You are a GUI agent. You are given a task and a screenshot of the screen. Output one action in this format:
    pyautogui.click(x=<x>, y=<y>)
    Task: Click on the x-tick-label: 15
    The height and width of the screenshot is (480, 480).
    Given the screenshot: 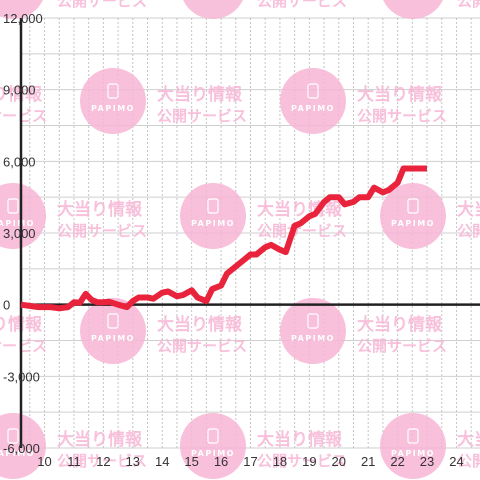 What is the action you would take?
    pyautogui.click(x=191, y=461)
    